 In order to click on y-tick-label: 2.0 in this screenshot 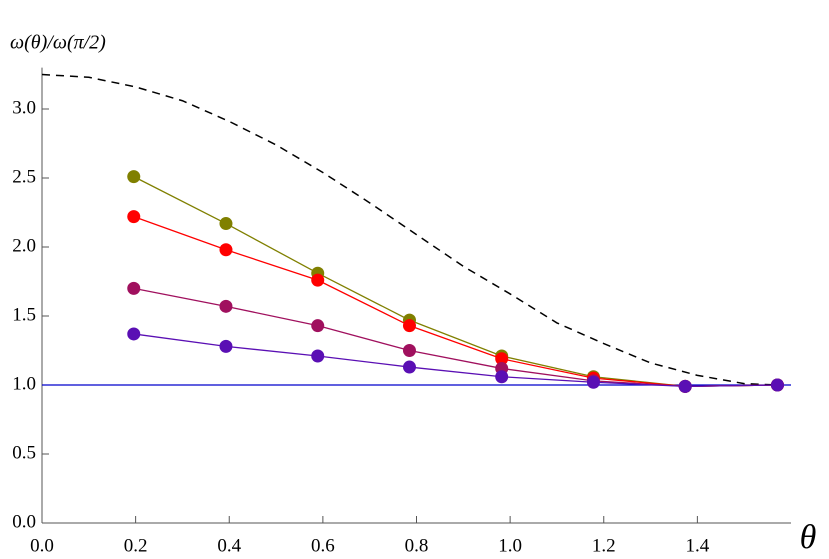, I will do `click(24, 245)`.